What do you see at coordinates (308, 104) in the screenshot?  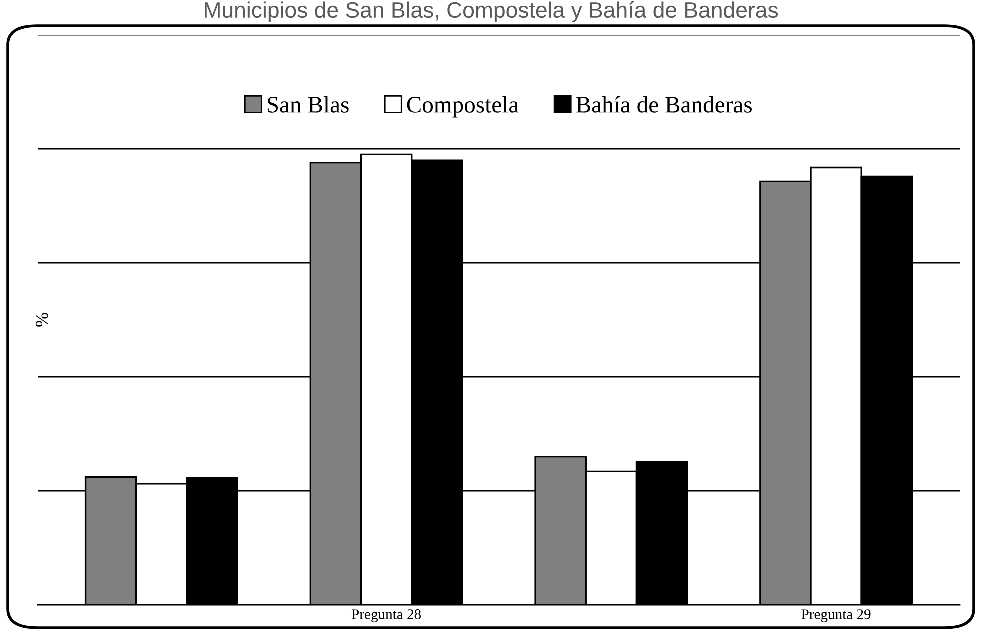 I see `legend-label: San Blas` at bounding box center [308, 104].